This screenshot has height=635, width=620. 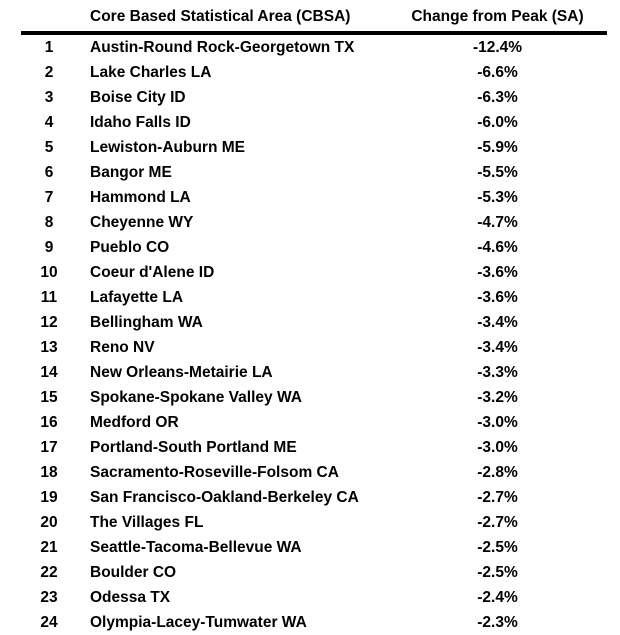 I want to click on table-row: 10 Coeur d'Alene ID -3.6%, so click(x=310, y=272).